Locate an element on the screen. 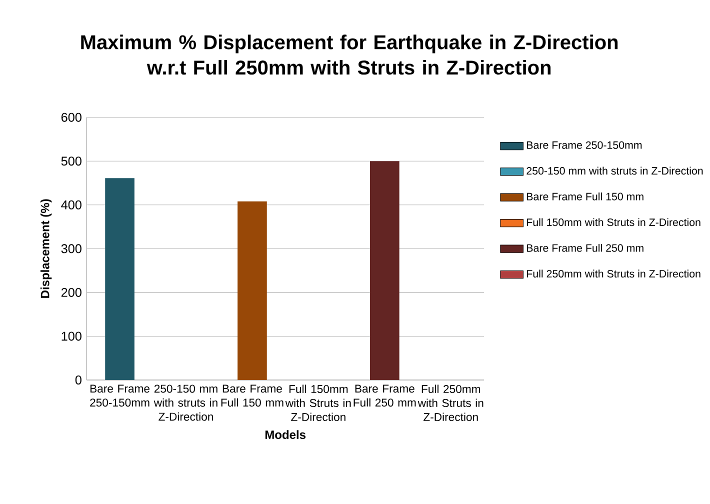 The width and height of the screenshot is (710, 504). x-tick-label: Bare Frame Full 150 mm is located at coordinates (252, 395).